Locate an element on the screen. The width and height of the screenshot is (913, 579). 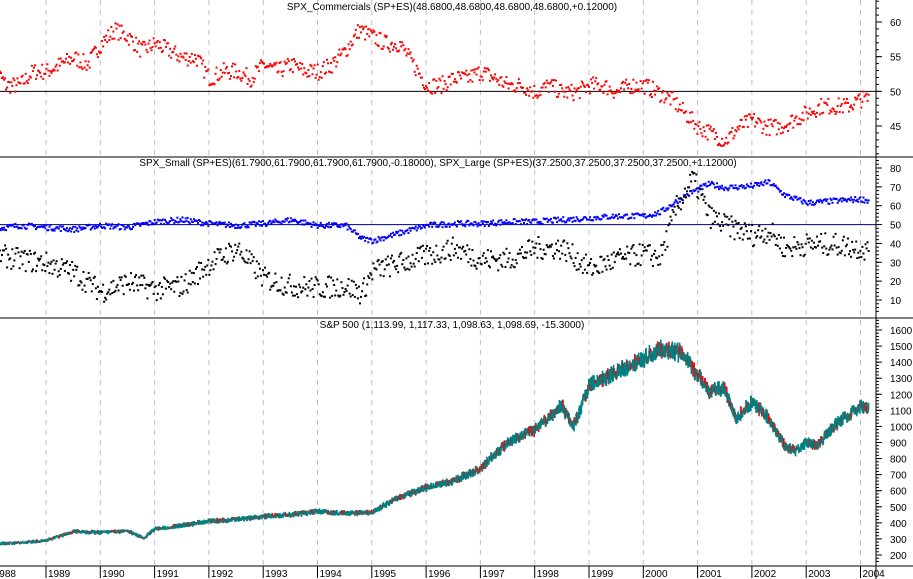
y-tick-label: 1200 is located at coordinates (901, 395).